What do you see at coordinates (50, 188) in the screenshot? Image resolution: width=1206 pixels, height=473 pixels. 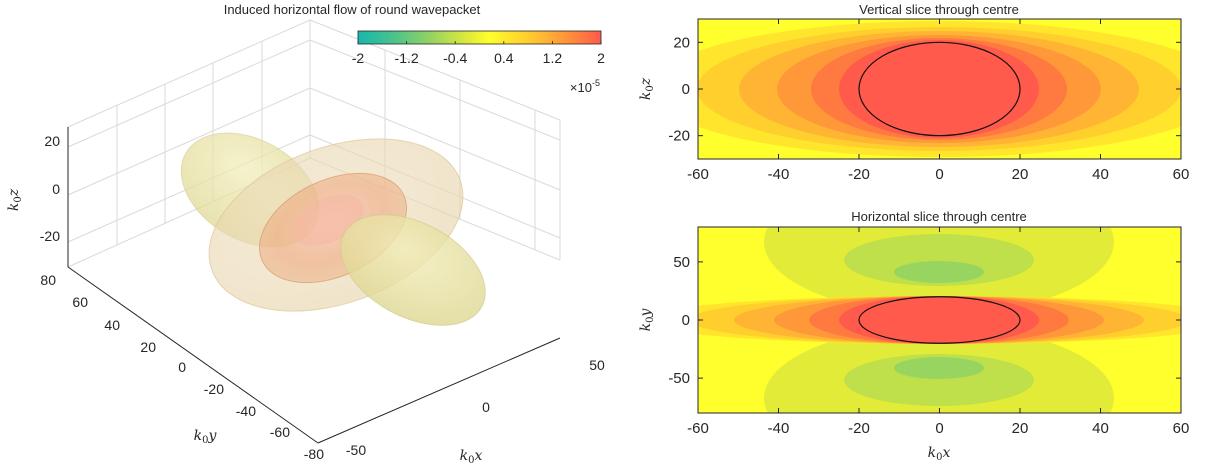 I see `z-ticks: 20 0 -20` at bounding box center [50, 188].